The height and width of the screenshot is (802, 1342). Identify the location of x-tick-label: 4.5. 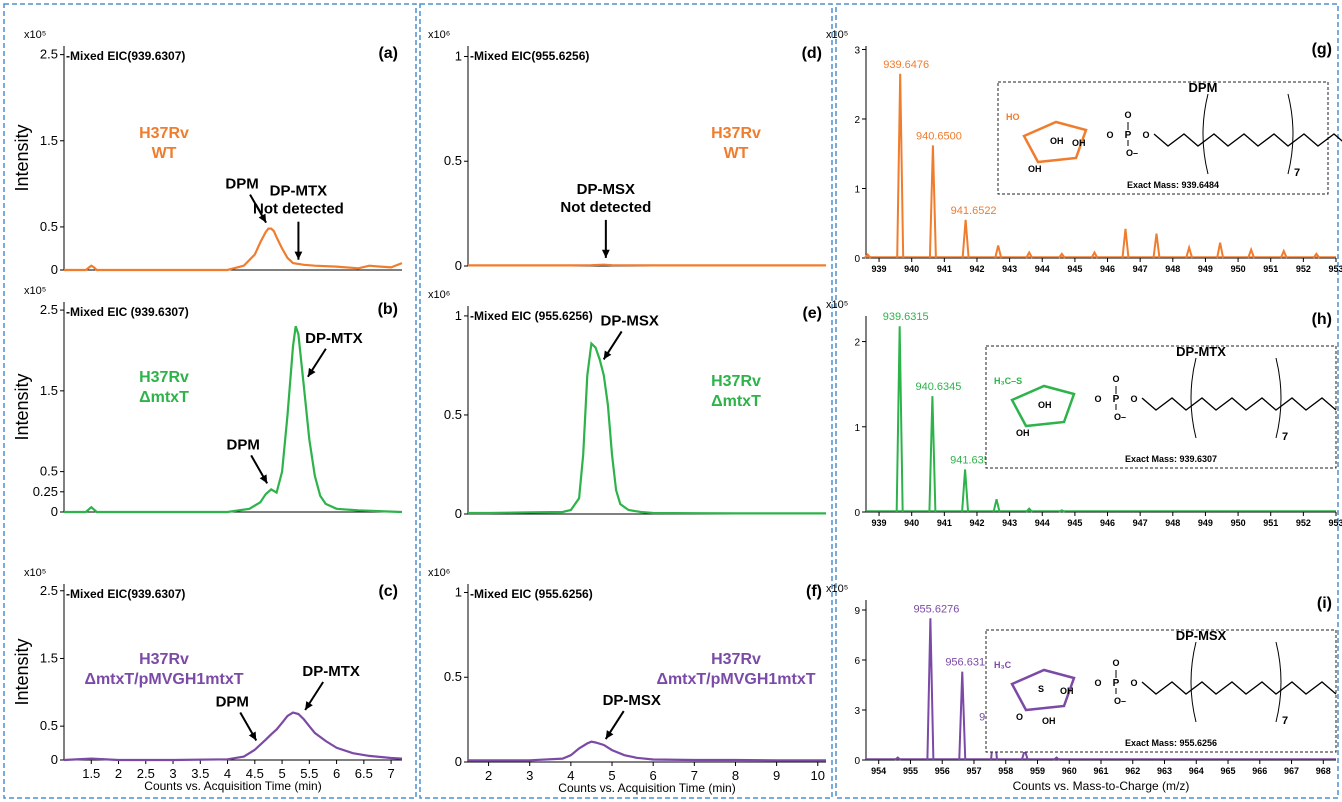
(255, 773).